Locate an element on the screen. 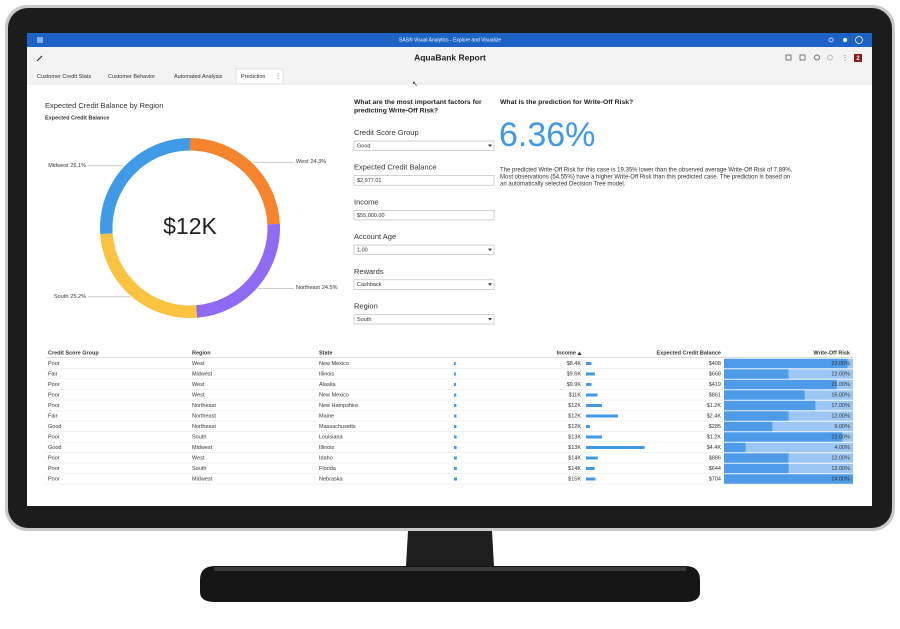 This screenshot has height=629, width=900. cell: $419 is located at coordinates (715, 385).